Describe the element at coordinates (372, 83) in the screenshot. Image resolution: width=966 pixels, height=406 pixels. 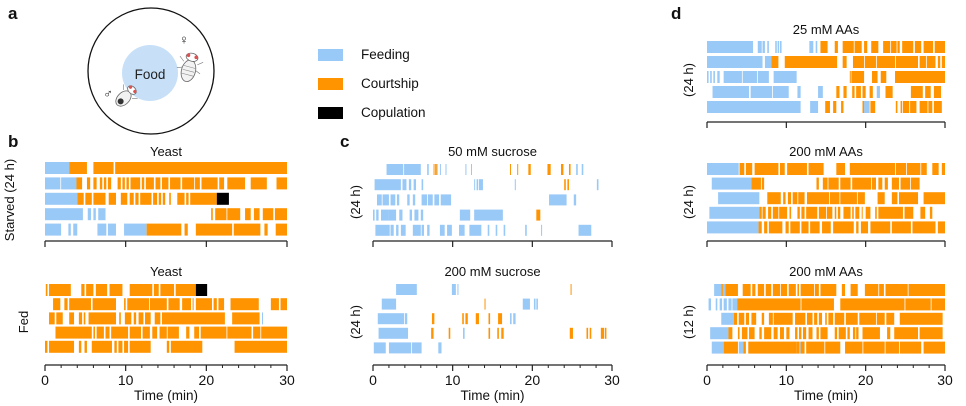
I see `legend-item-courtship: Courtship` at that location.